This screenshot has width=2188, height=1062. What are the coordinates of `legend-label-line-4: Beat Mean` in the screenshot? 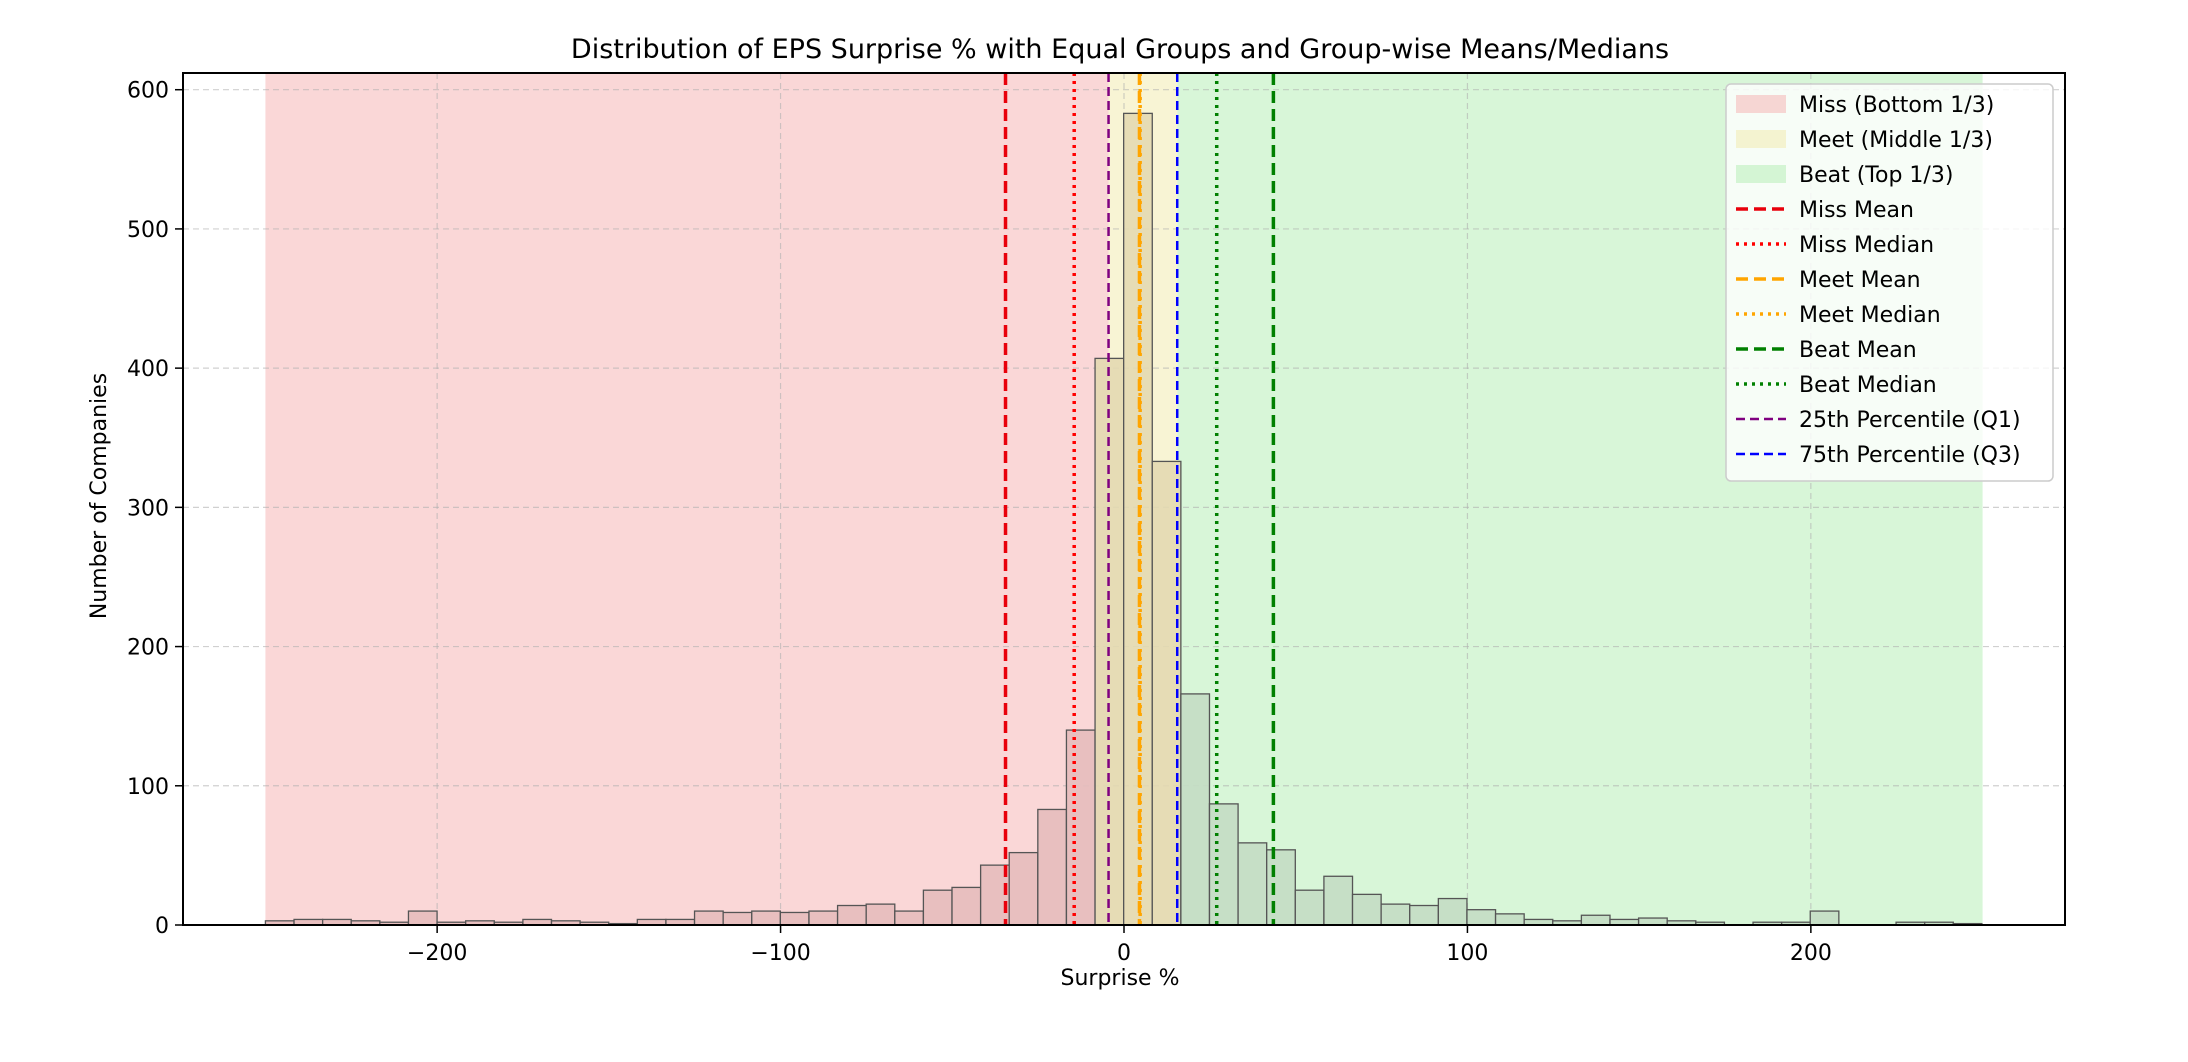 It's located at (1858, 350).